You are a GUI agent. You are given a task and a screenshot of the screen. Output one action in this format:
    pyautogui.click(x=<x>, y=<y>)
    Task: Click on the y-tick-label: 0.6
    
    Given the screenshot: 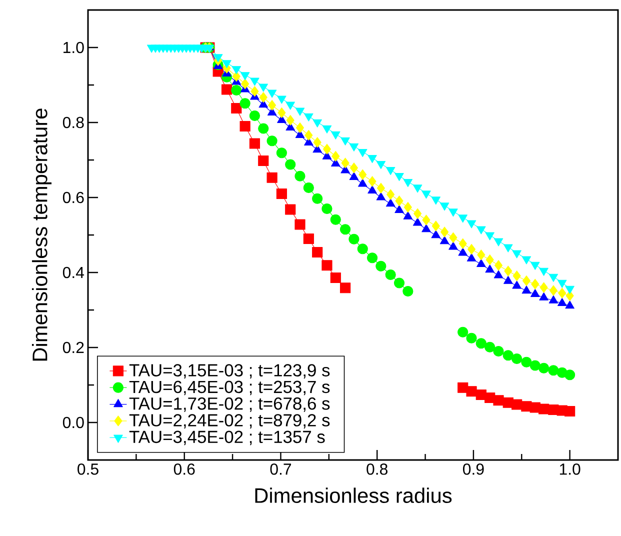 What is the action you would take?
    pyautogui.click(x=73, y=198)
    